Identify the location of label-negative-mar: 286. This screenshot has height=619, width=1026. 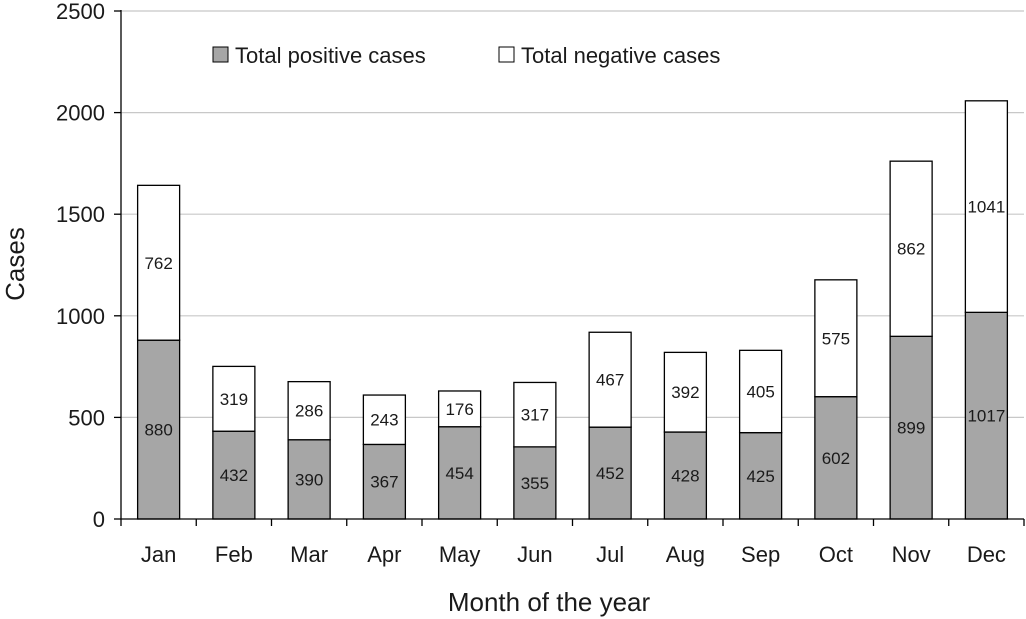
(309, 411).